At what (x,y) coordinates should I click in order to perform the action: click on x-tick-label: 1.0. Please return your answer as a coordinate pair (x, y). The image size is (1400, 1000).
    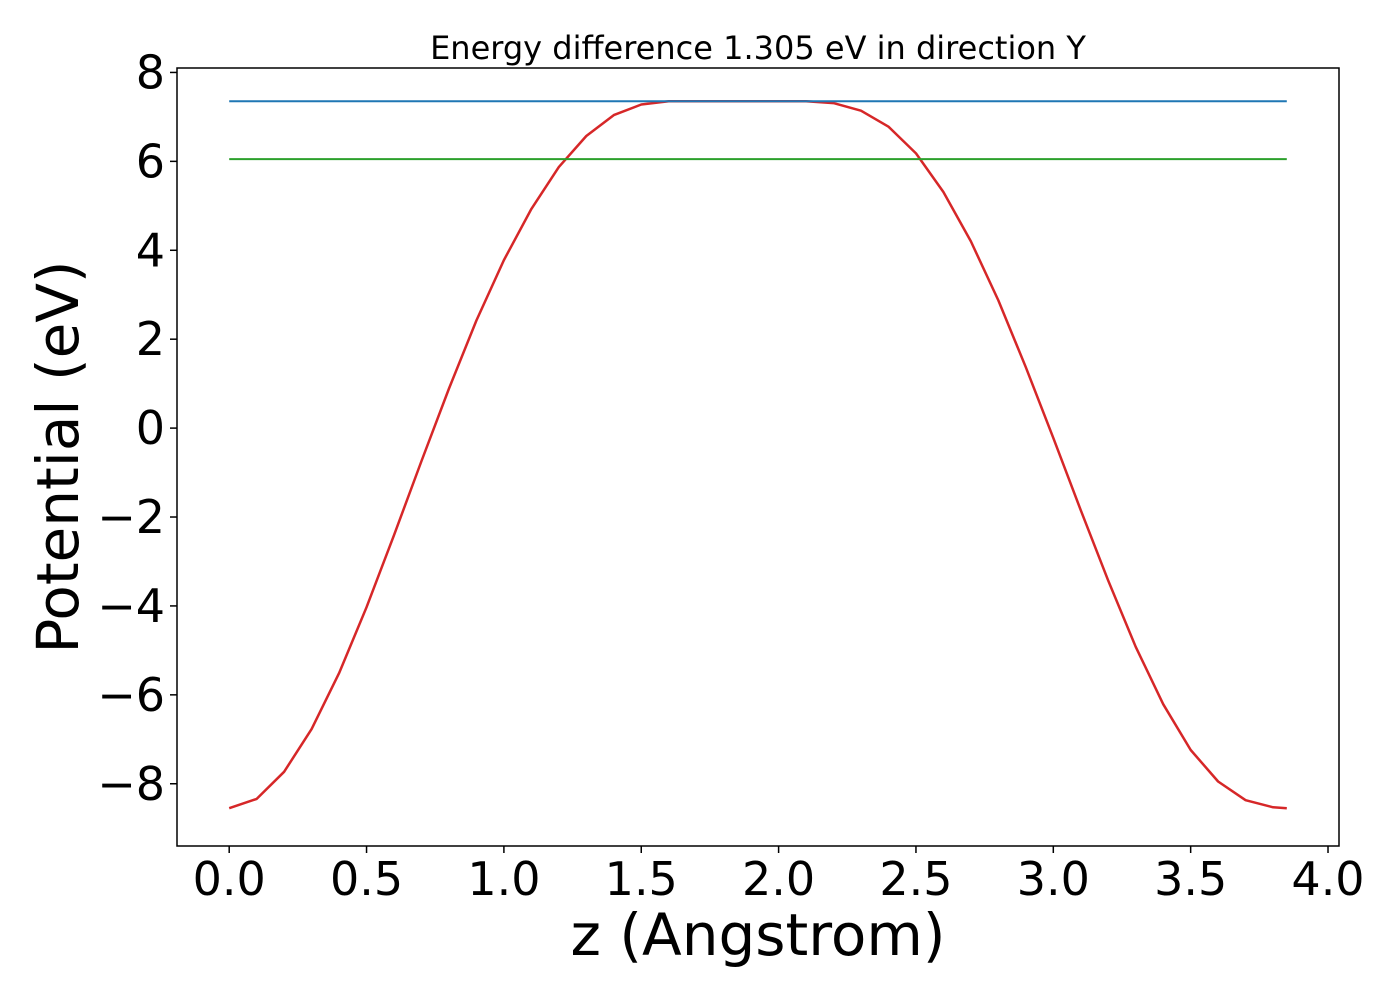
    Looking at the image, I should click on (503, 879).